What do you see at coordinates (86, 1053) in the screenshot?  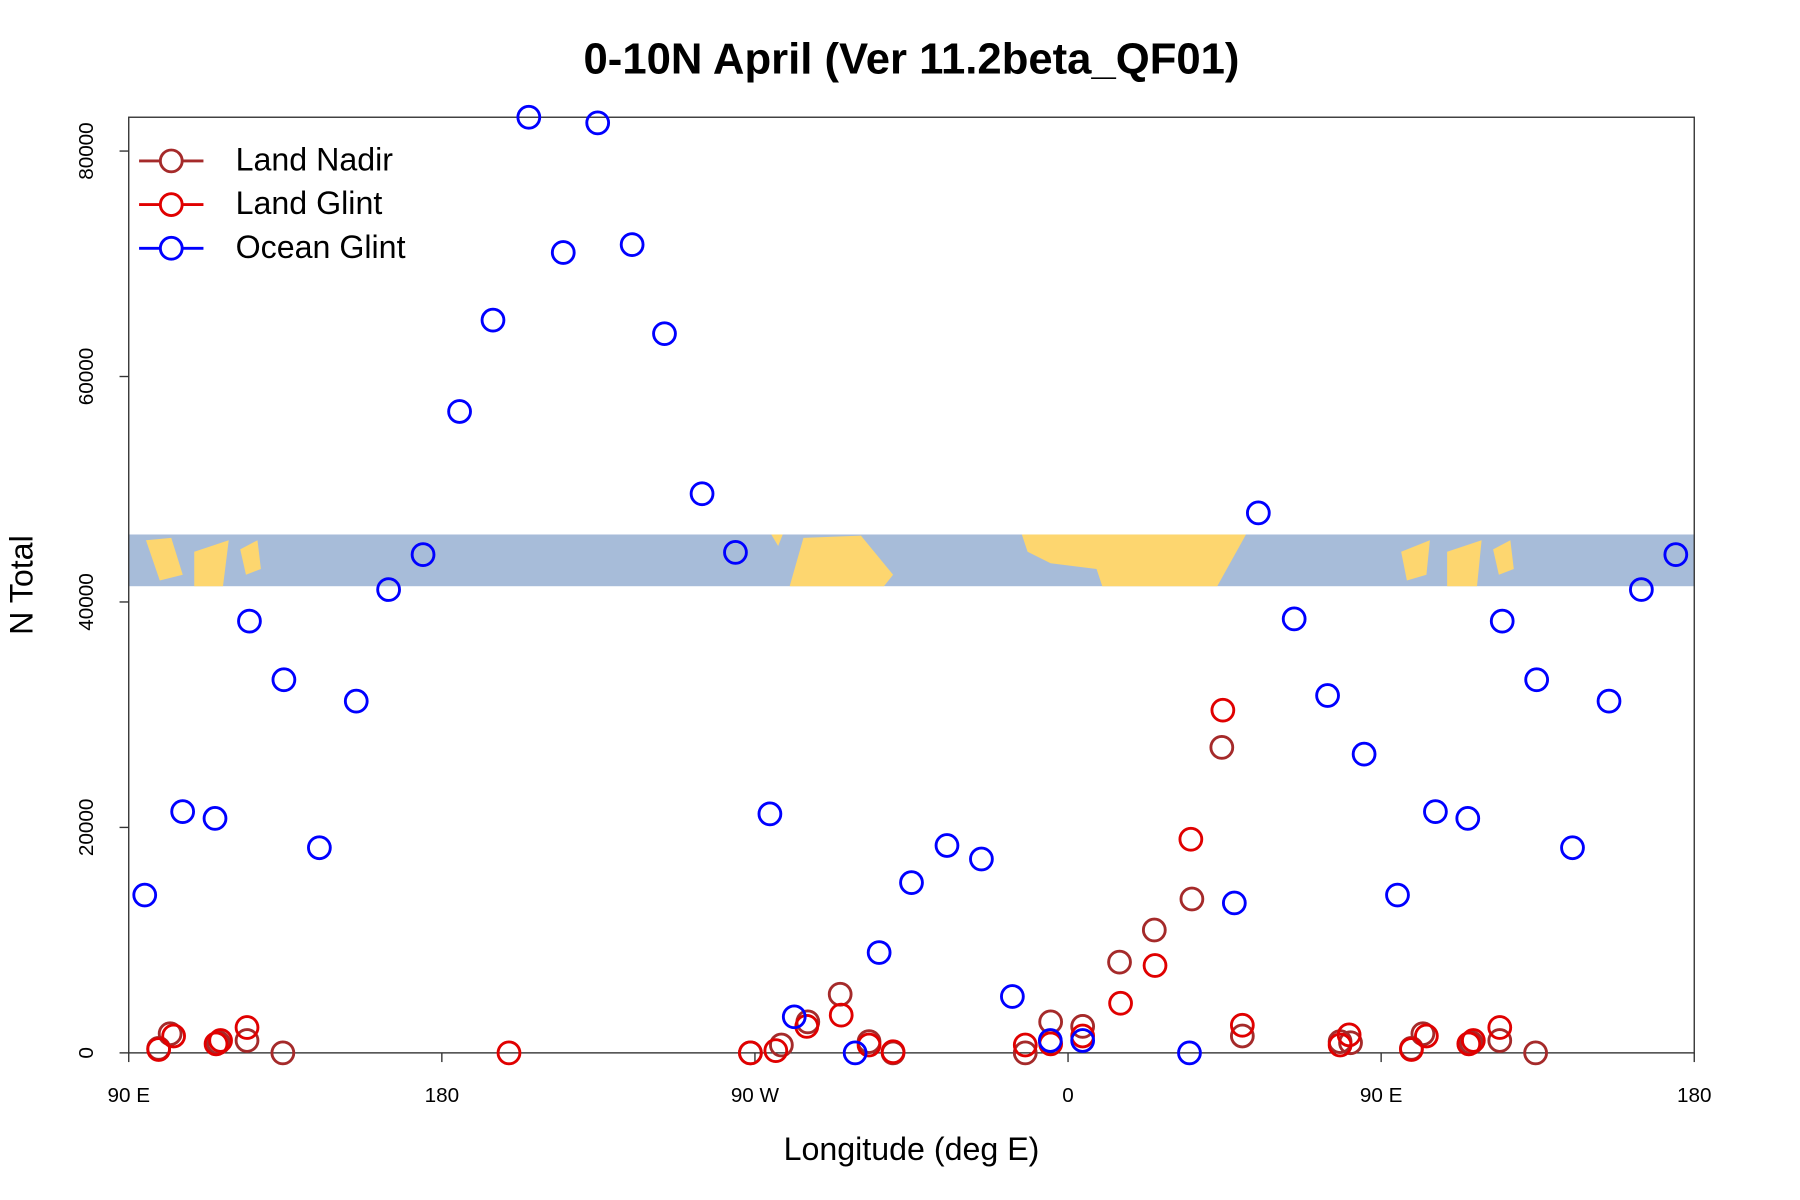 I see `y-tick-label: 0` at bounding box center [86, 1053].